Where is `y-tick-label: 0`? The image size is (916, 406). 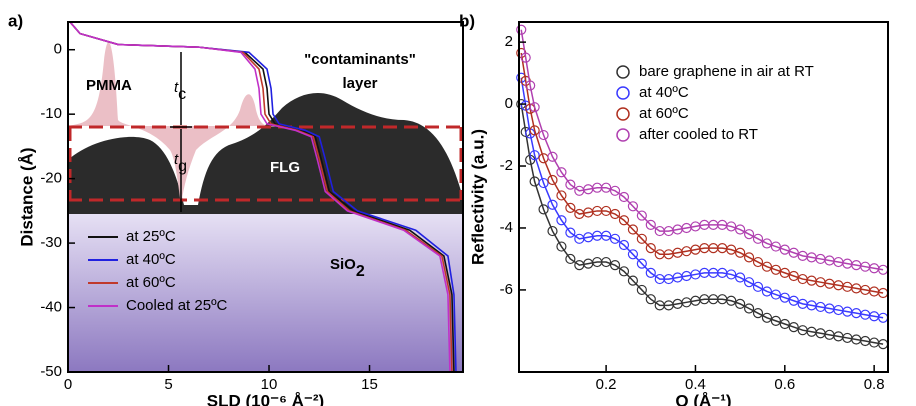
y-tick-label: 0 is located at coordinates (58, 49).